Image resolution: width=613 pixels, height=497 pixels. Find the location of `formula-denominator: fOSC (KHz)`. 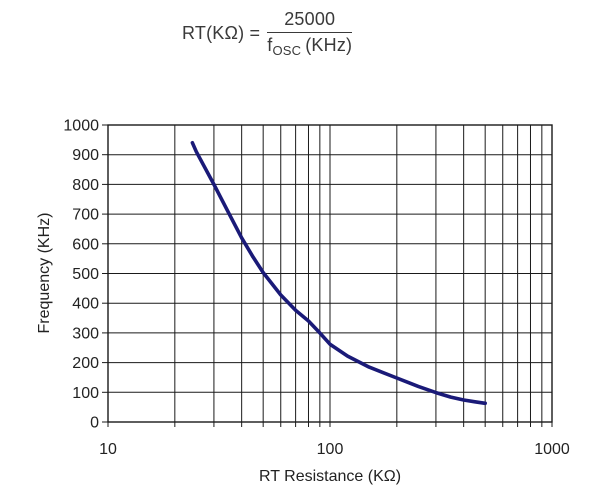

formula-denominator: fOSC (KHz) is located at coordinates (309, 45).